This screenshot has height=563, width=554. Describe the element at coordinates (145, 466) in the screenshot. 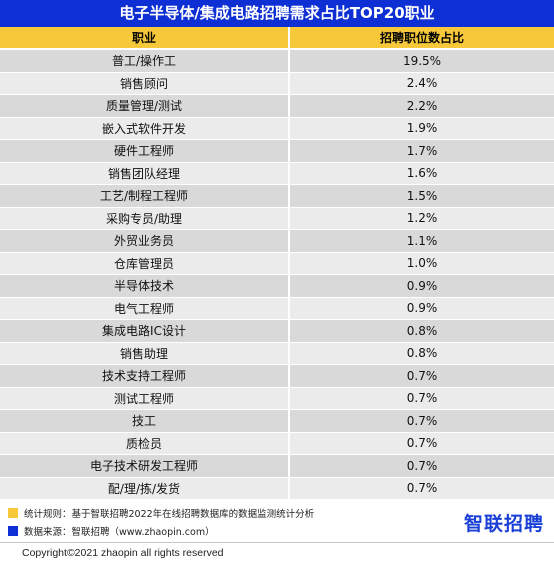

I see `occupation-cell: 电子技术研发工程师` at that location.